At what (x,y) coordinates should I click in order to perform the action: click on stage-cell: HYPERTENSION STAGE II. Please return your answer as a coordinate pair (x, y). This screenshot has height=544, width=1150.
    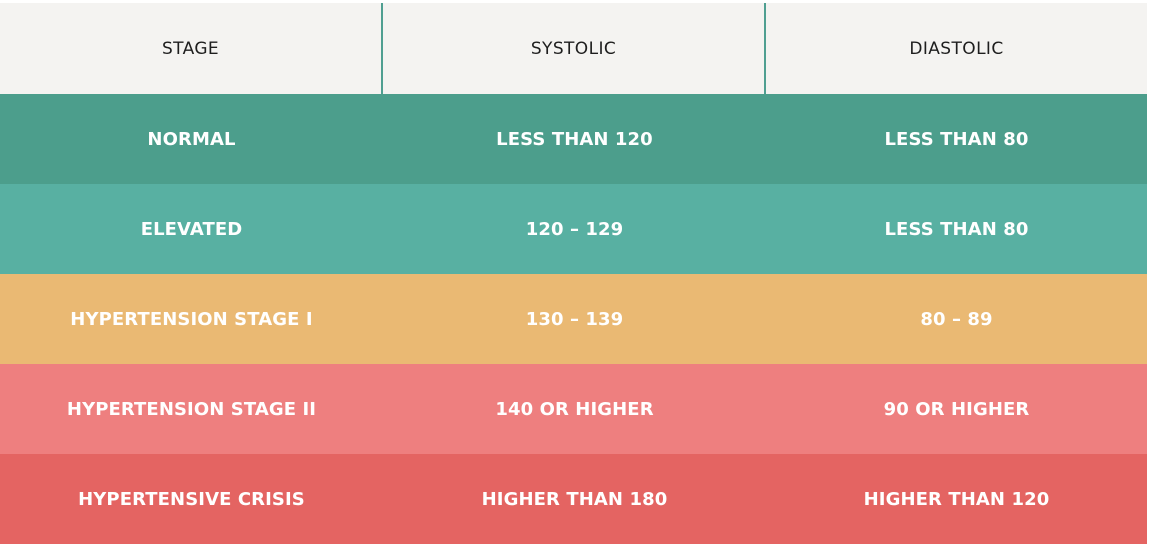
    Looking at the image, I should click on (191, 409).